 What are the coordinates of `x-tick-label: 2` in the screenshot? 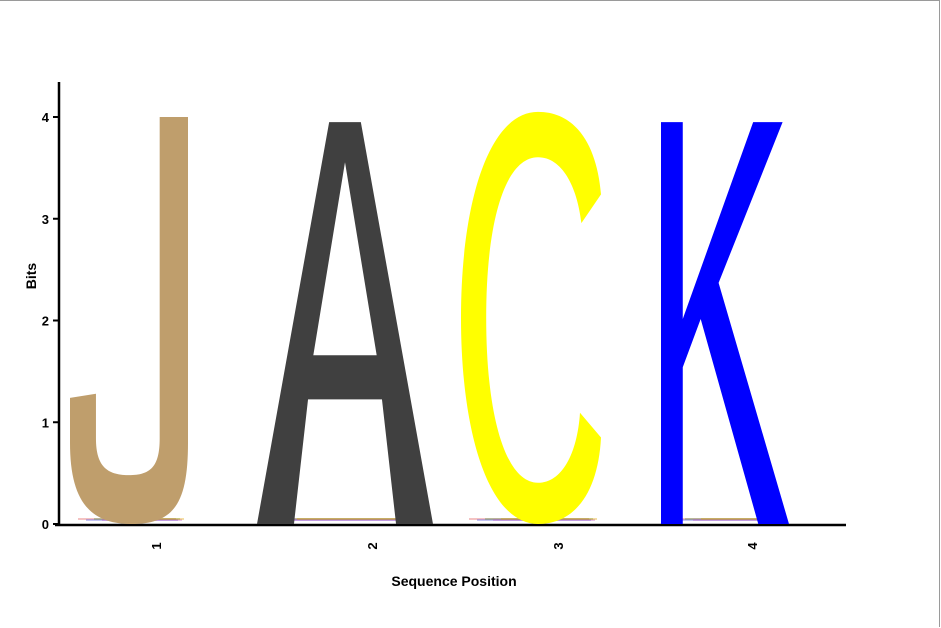 It's located at (372, 545).